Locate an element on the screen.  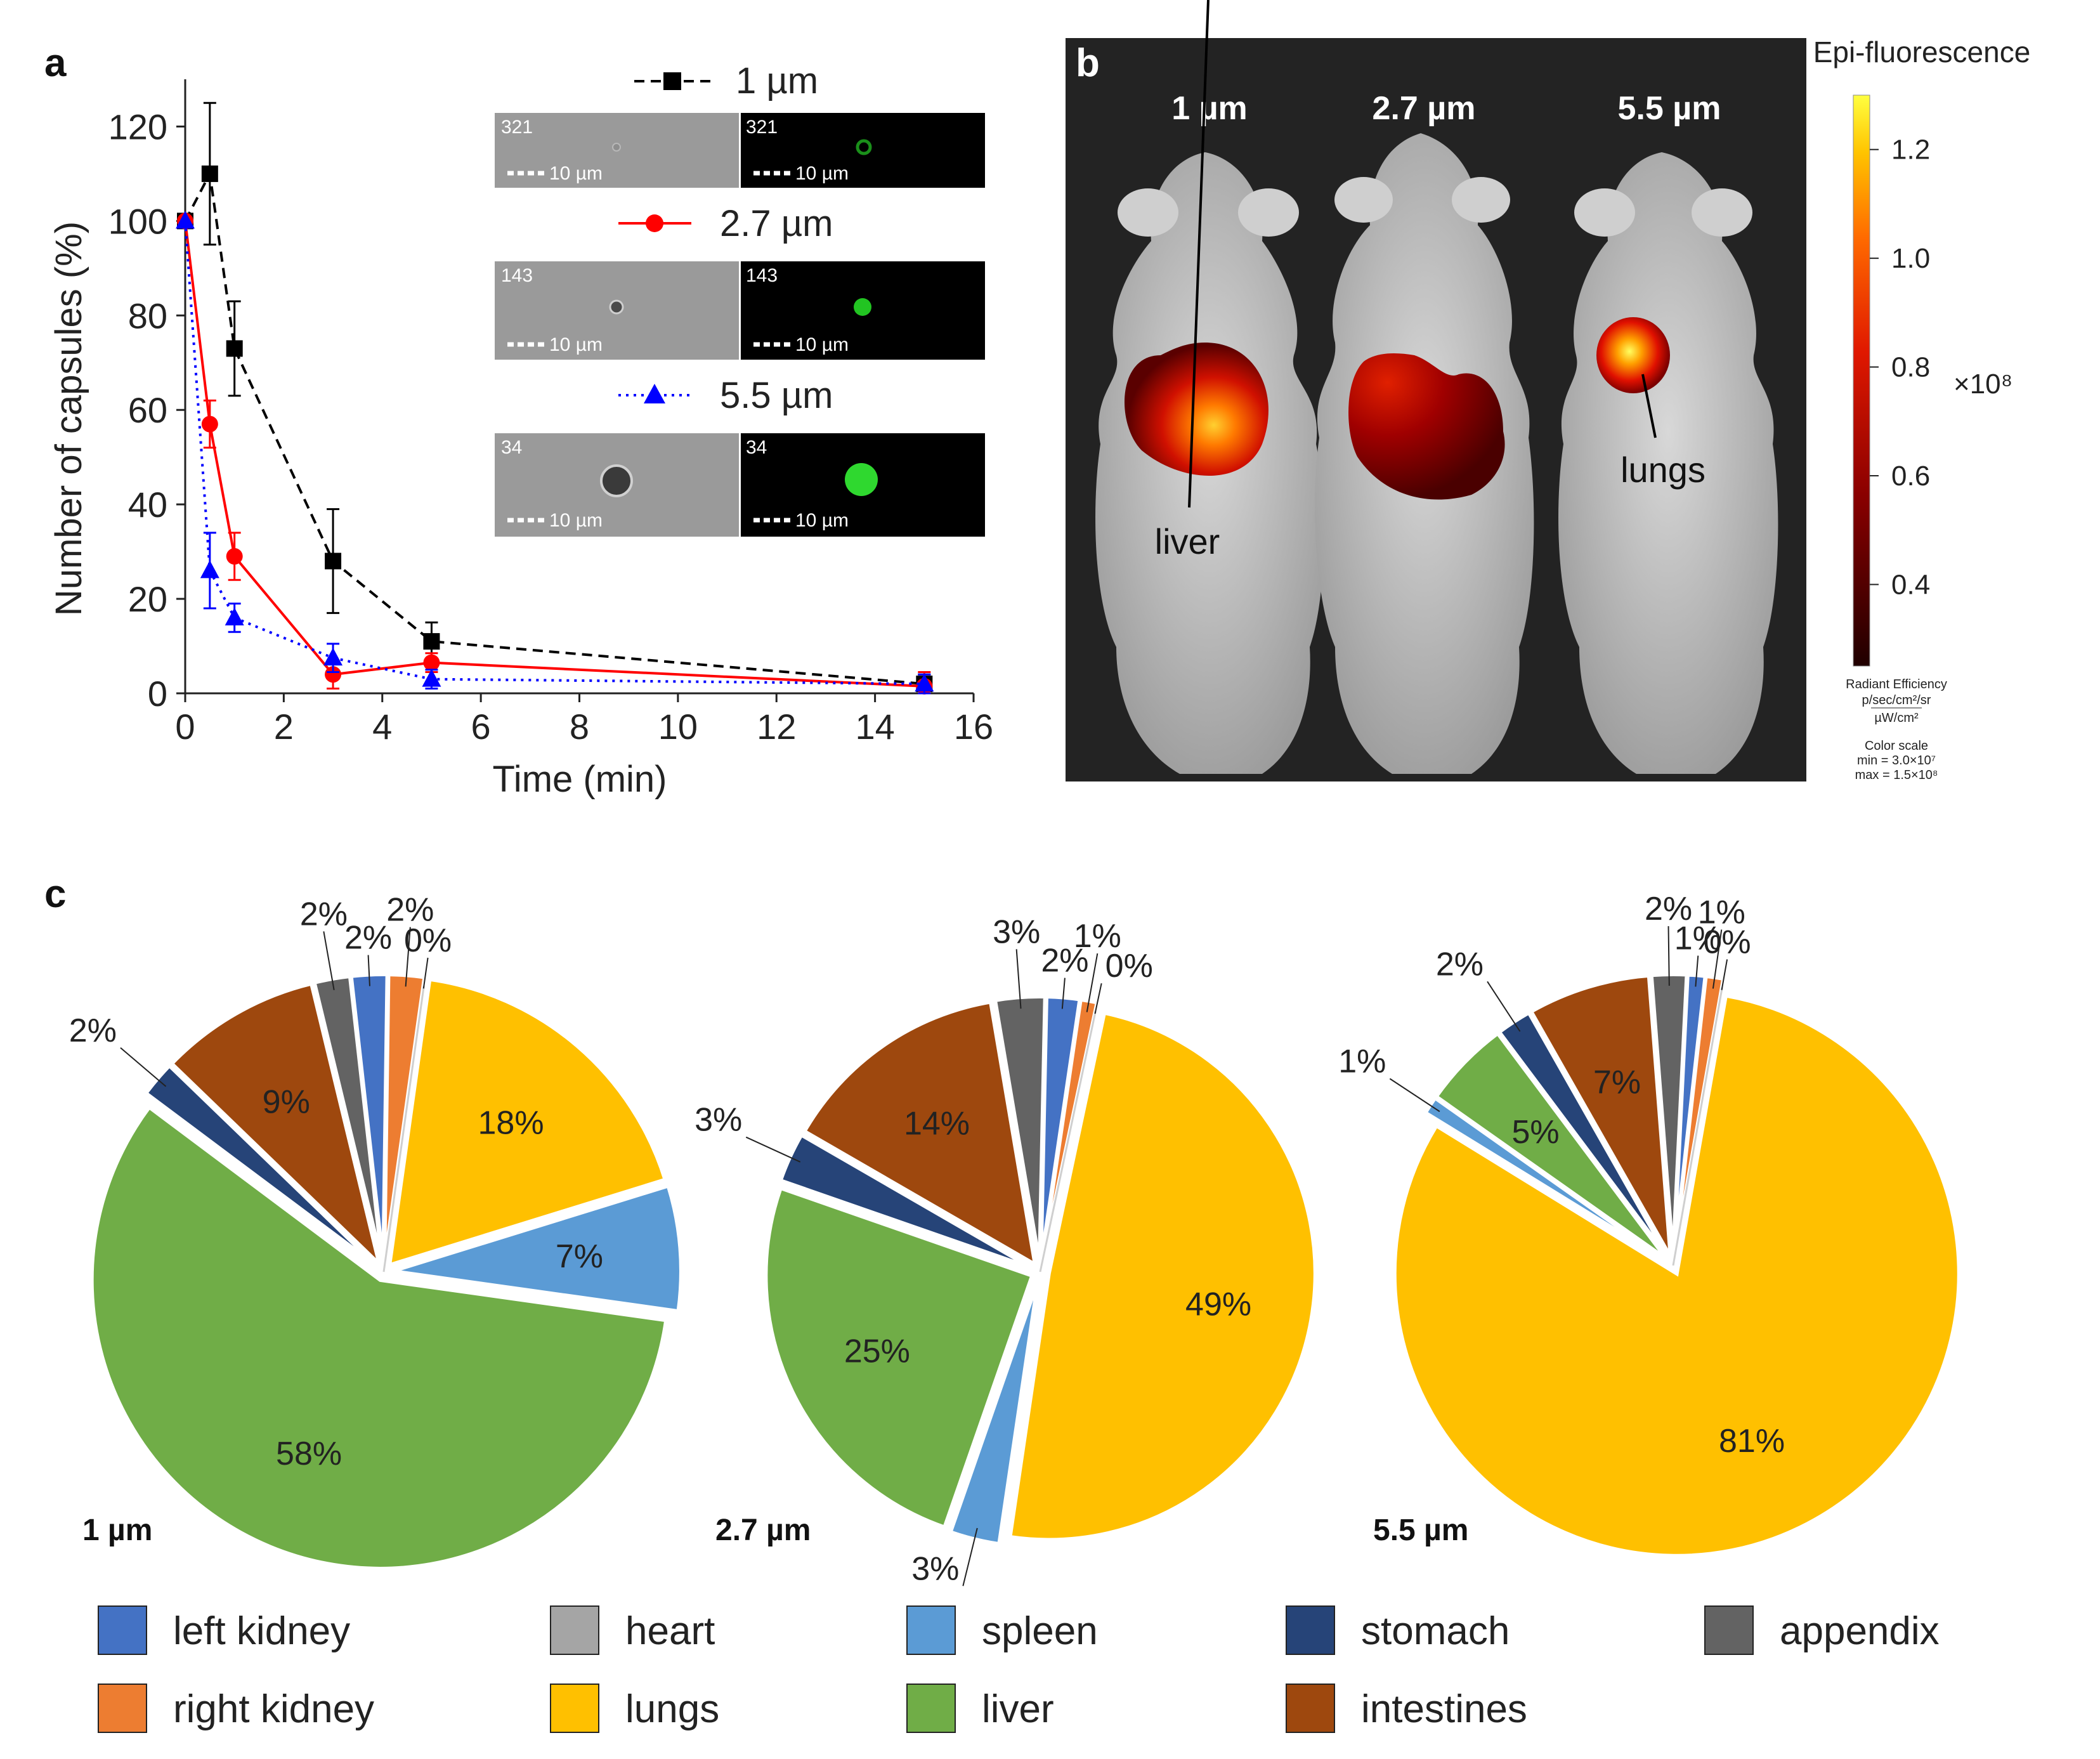
pie-label-lungs: 49% is located at coordinates (1218, 1304).